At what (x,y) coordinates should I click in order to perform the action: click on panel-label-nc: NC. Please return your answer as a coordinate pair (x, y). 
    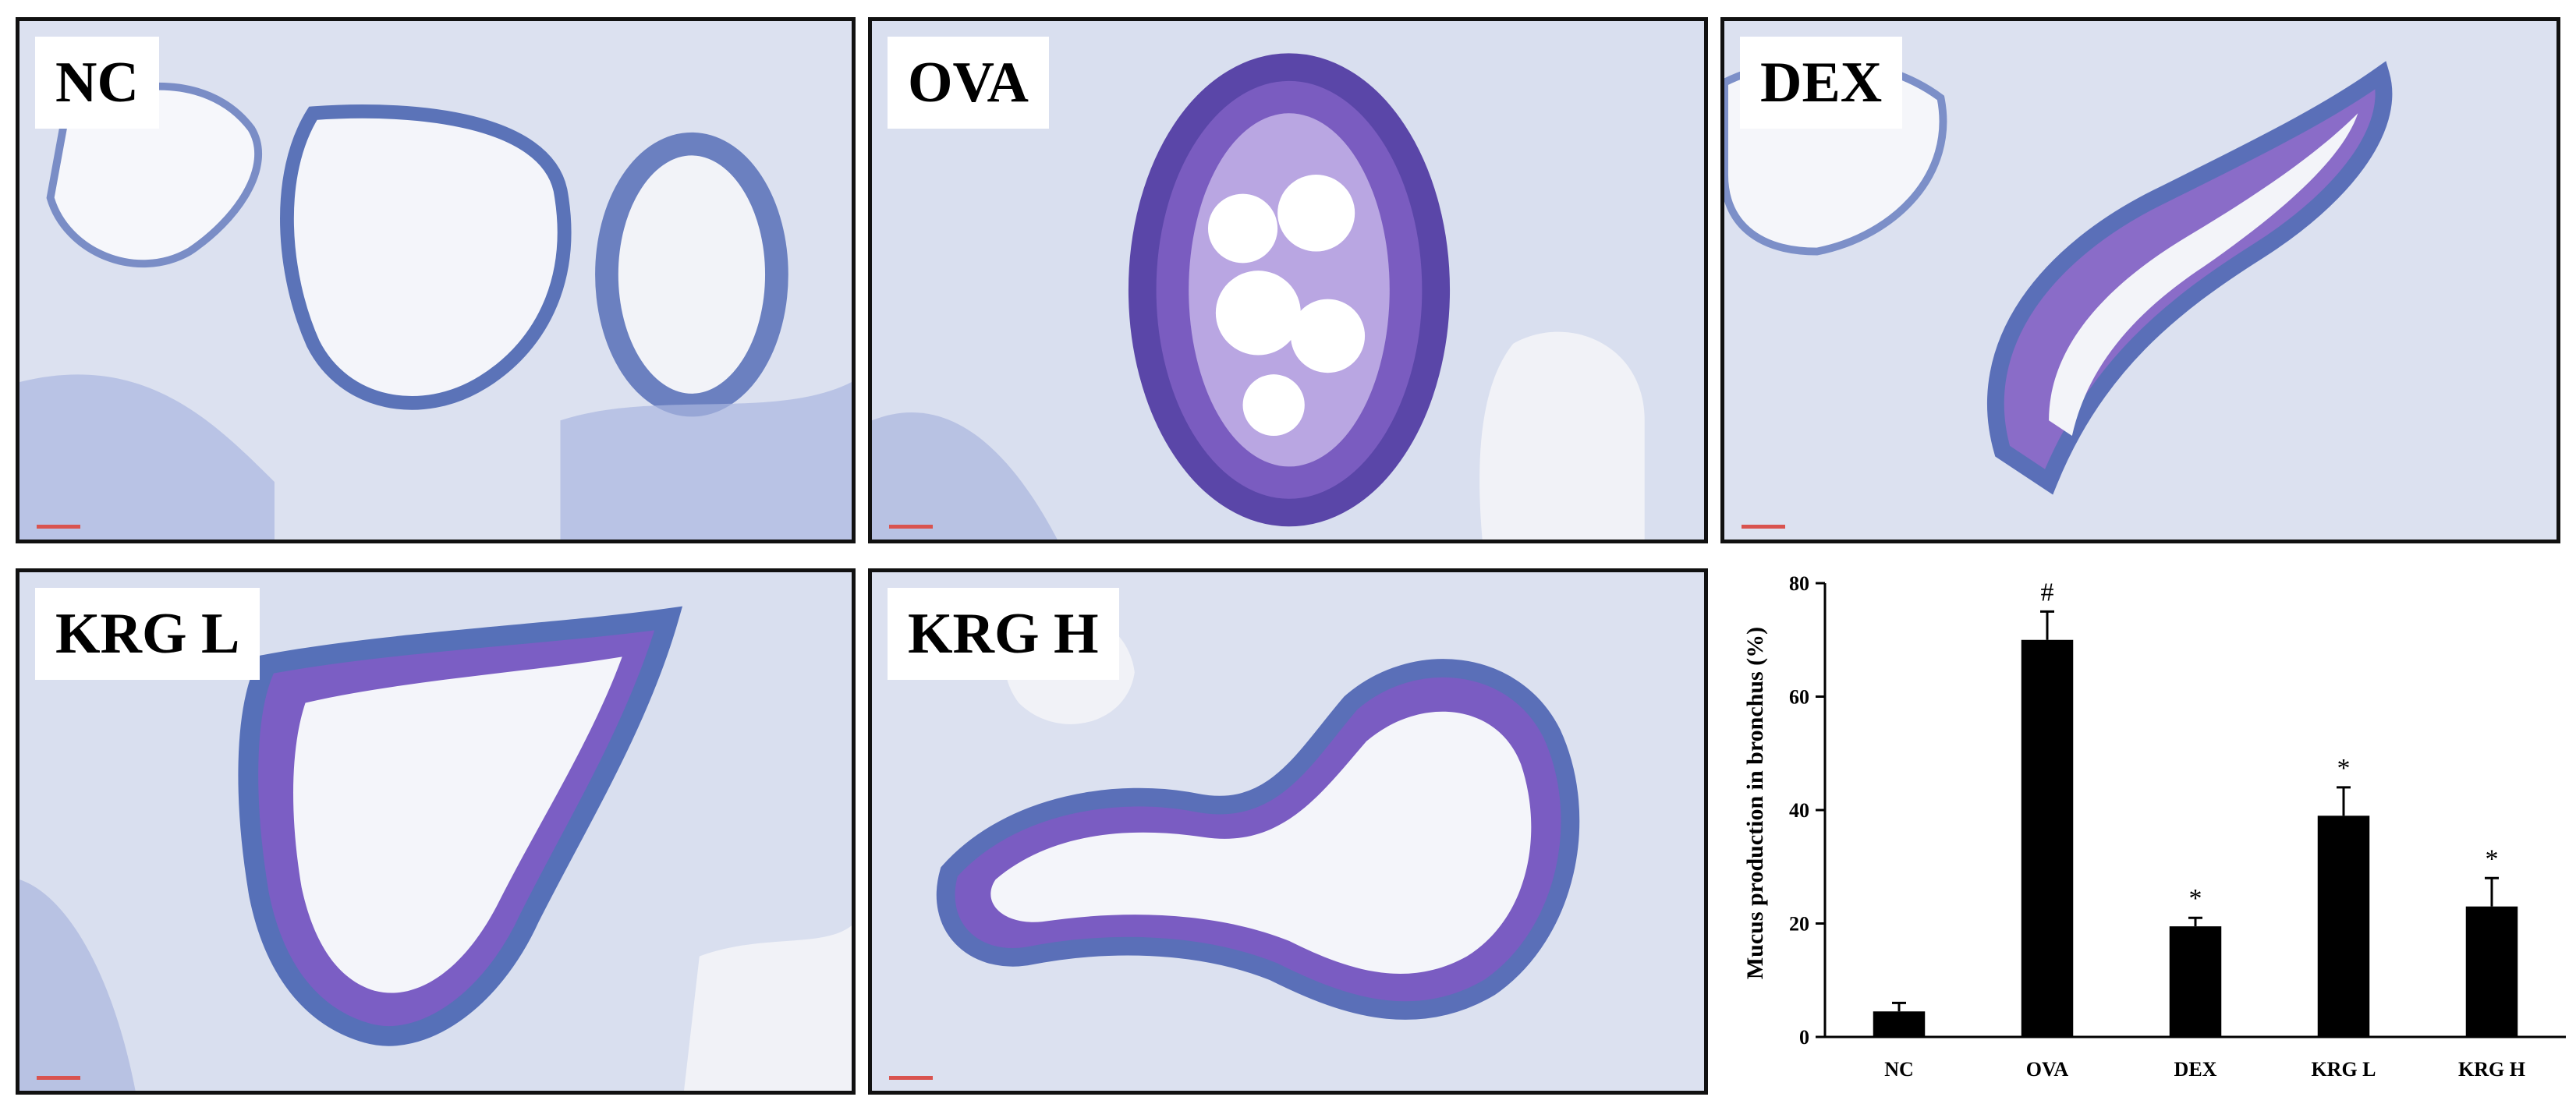
    Looking at the image, I should click on (97, 83).